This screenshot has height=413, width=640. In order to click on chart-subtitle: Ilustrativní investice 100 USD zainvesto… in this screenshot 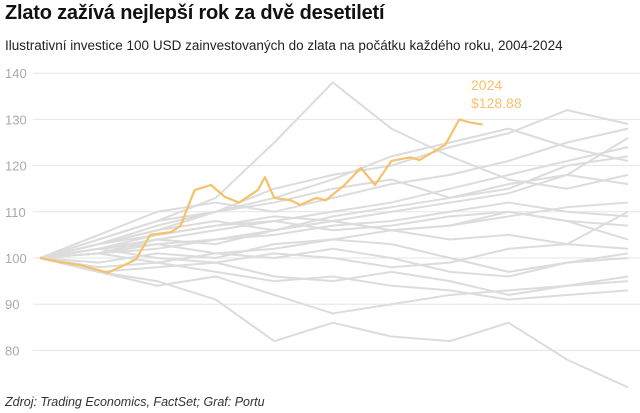, I will do `click(284, 45)`.